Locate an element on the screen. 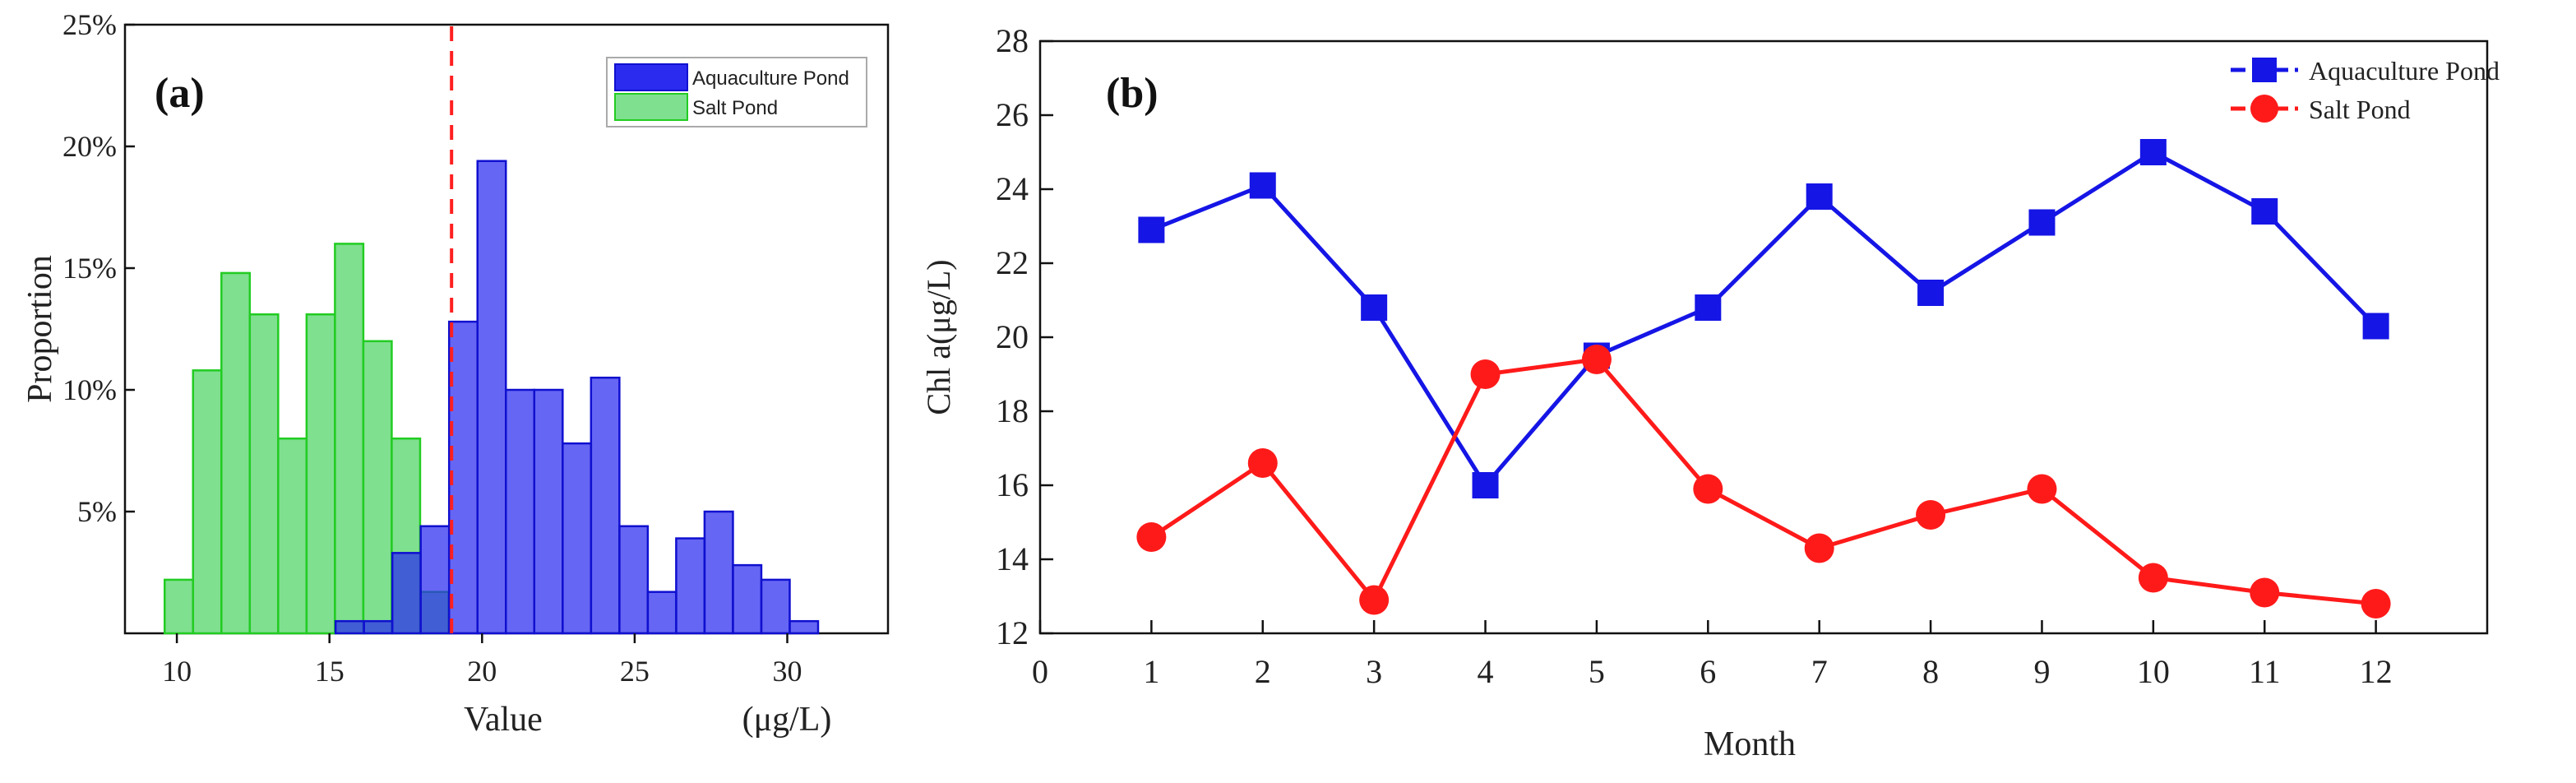  legend-swatch-salt is located at coordinates (651, 107).